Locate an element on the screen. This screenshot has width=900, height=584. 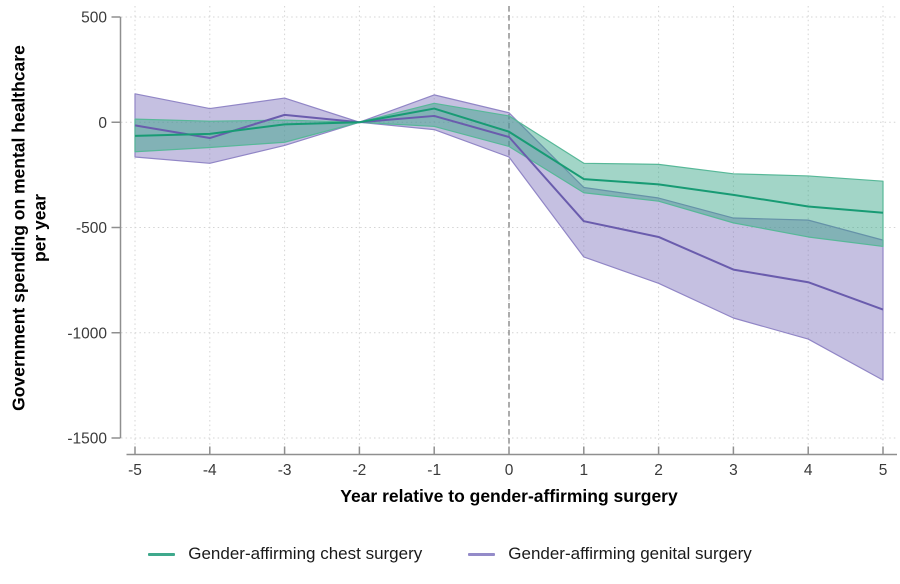
x-tick-label: 2 is located at coordinates (658, 470).